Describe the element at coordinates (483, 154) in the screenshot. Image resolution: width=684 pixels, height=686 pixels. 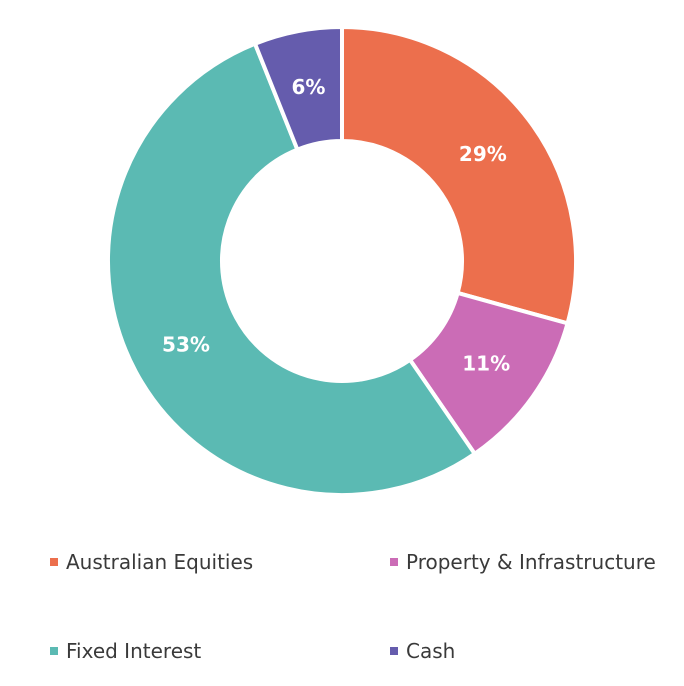
I see `slice-label-australian-equities: 29%` at that location.